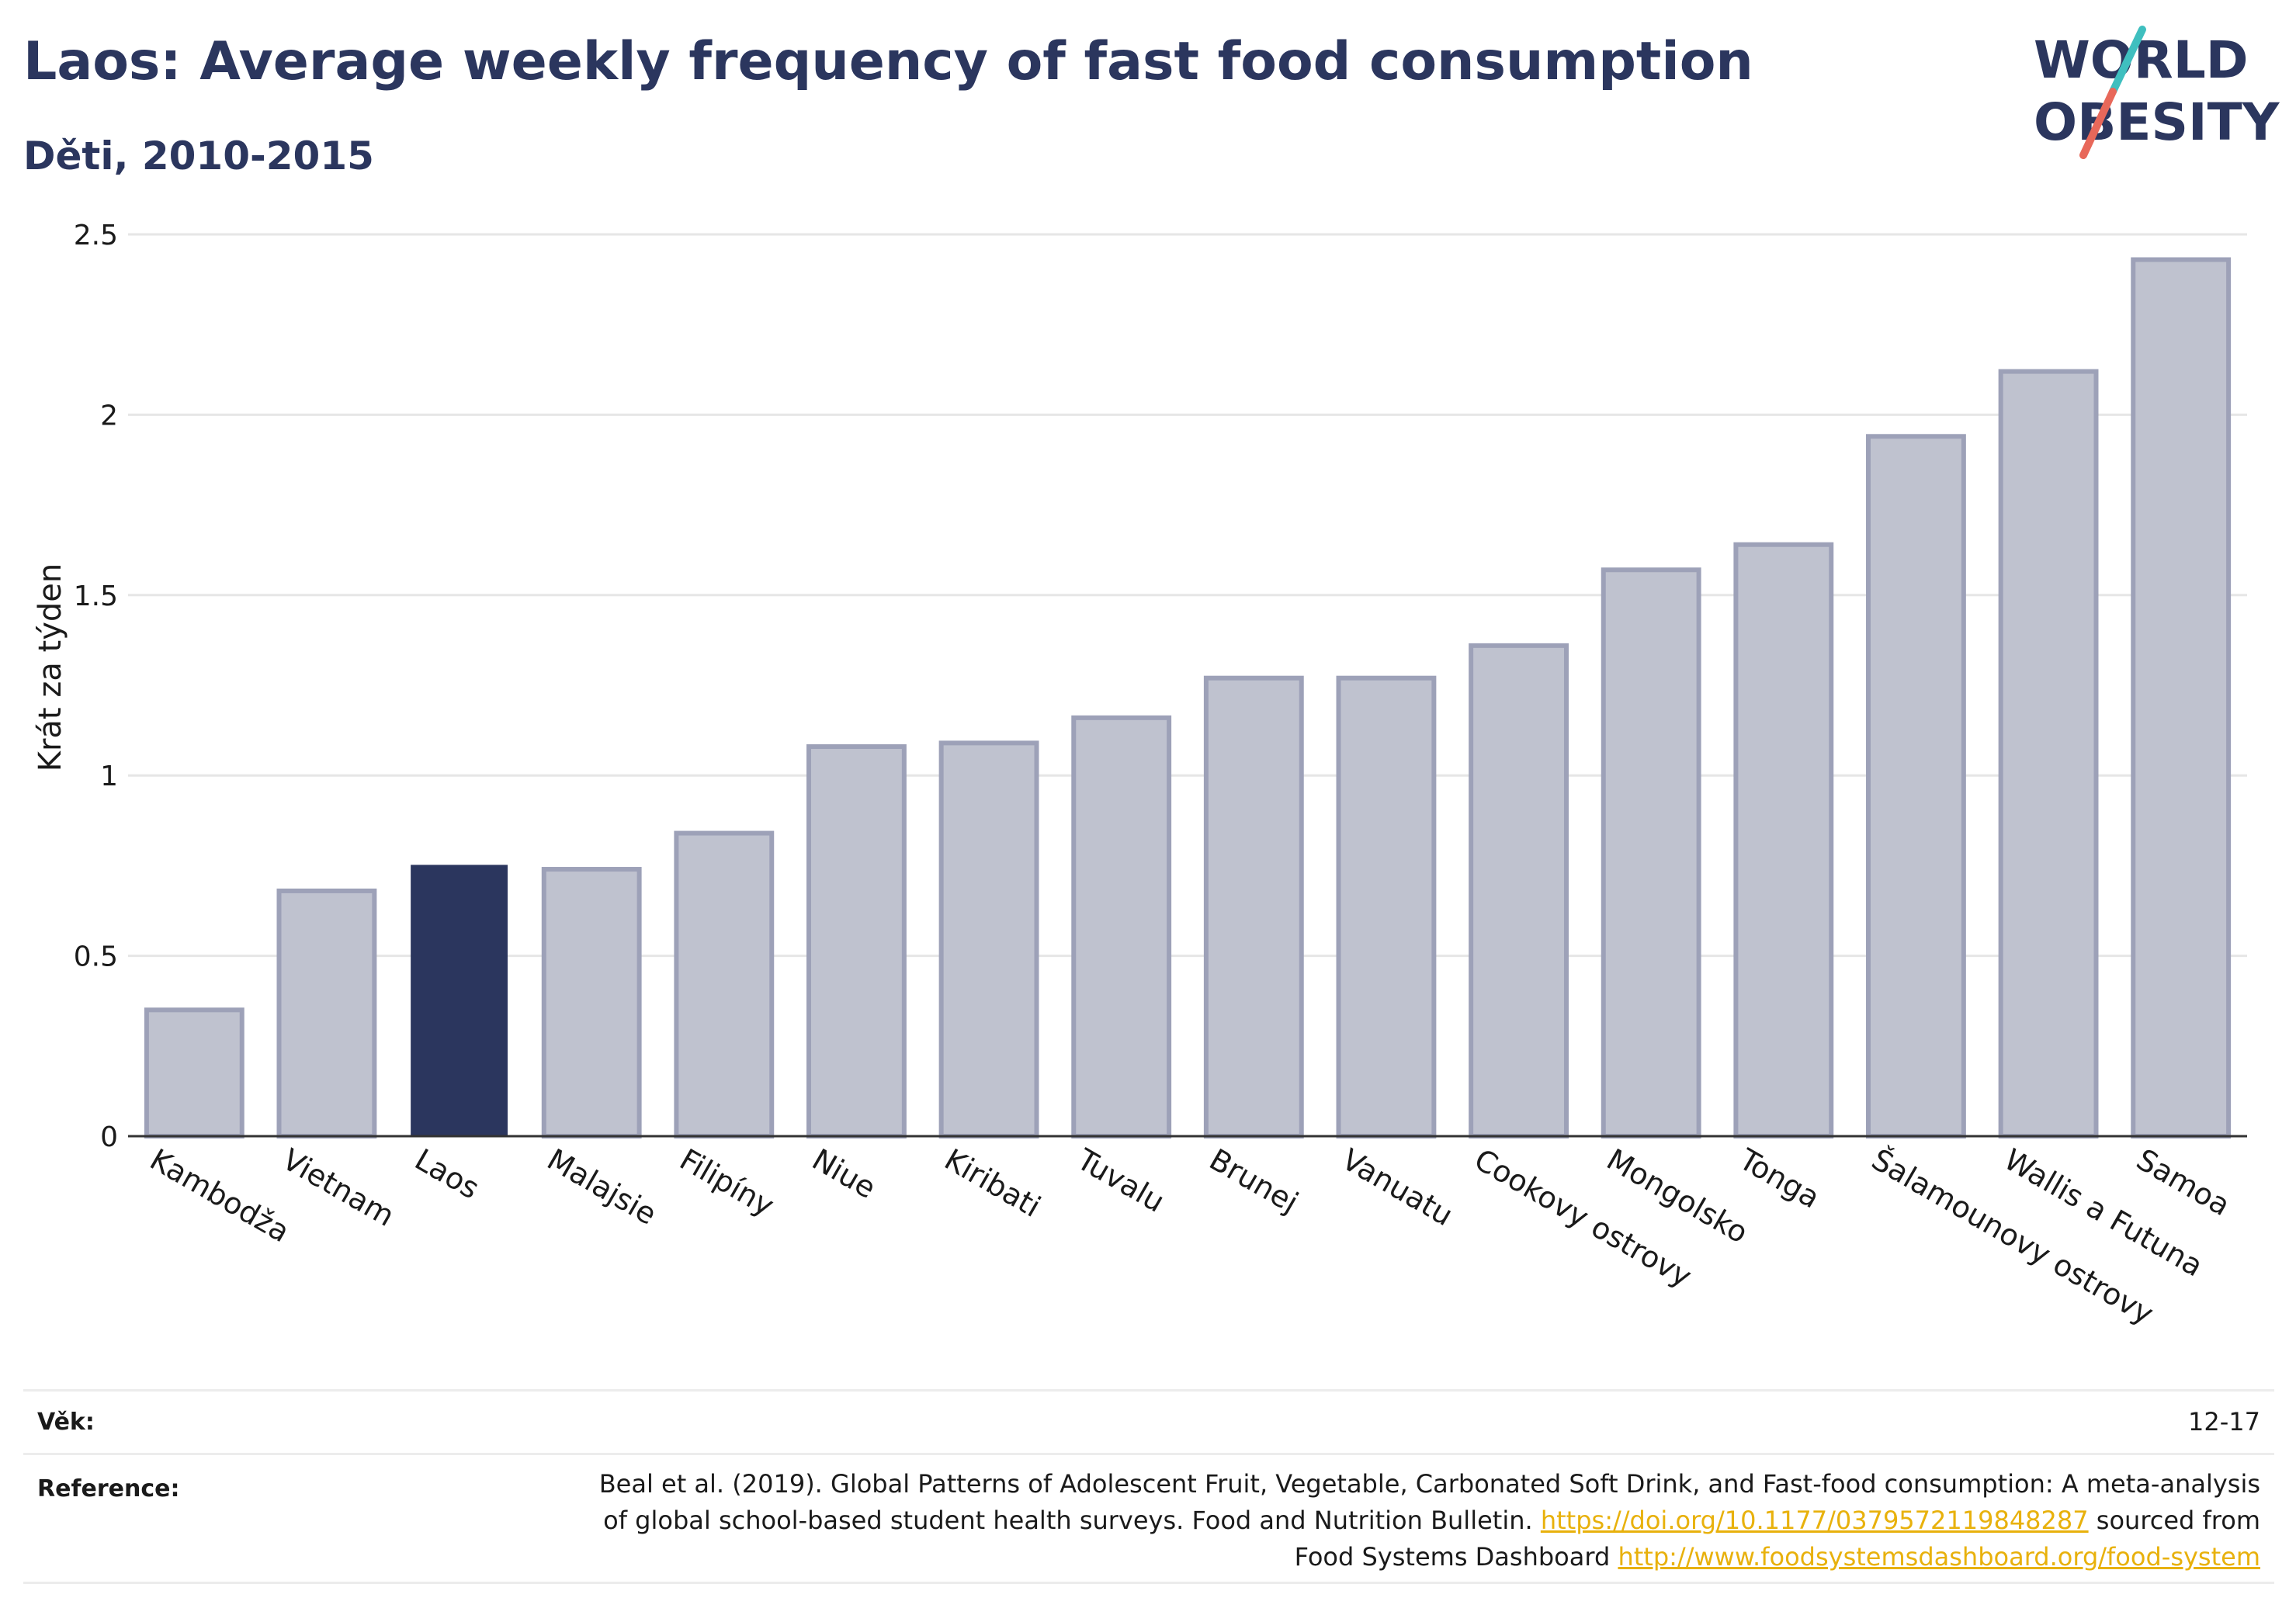  Describe the element at coordinates (1386, 907) in the screenshot. I see `bar-vanuatu` at that location.